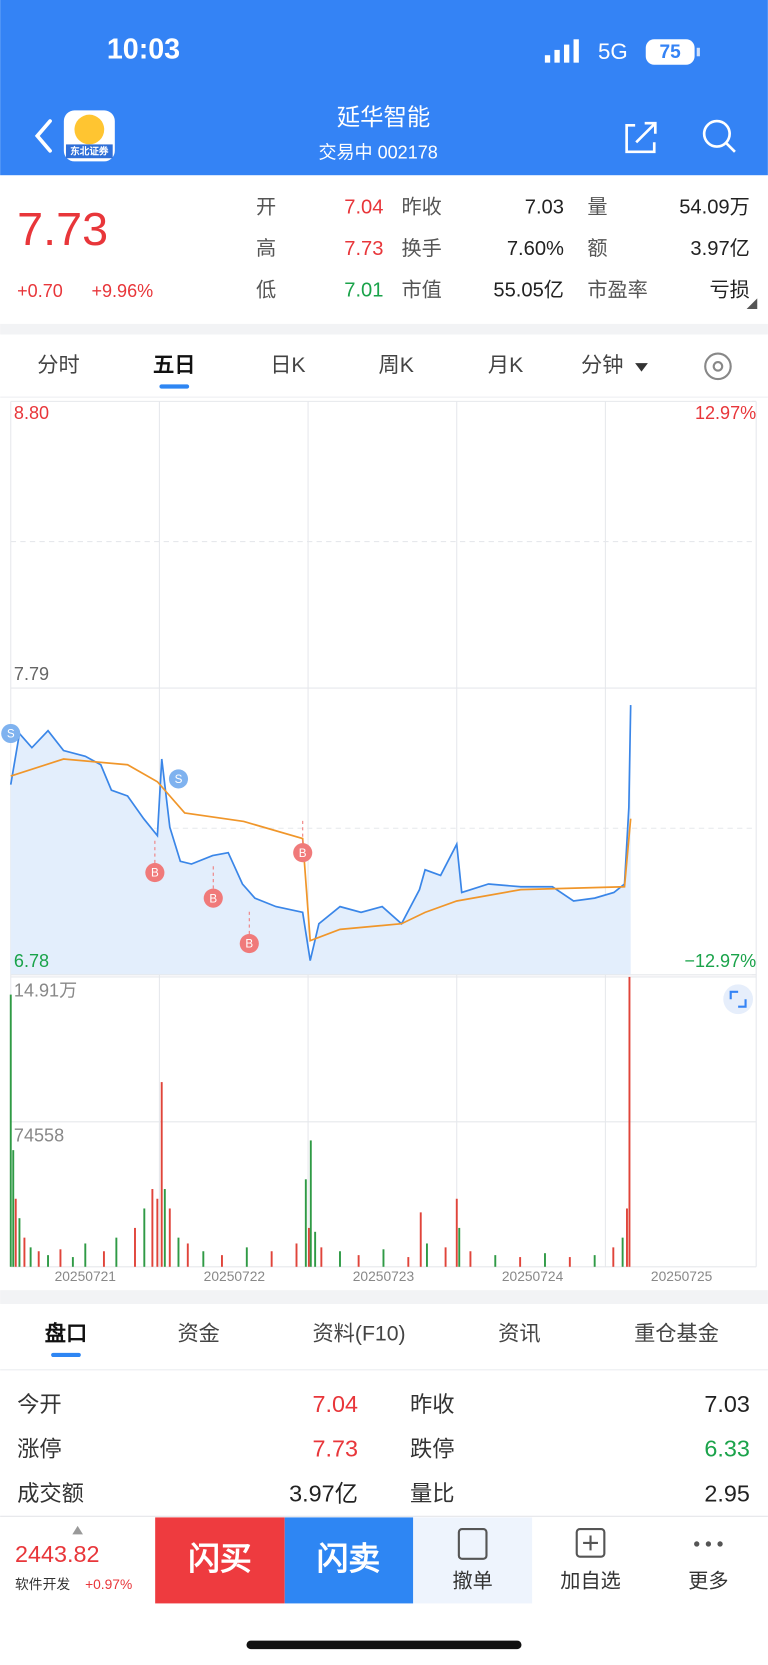 This screenshot has width=768, height=1665. I want to click on detail-label: 跌停, so click(432, 1448).